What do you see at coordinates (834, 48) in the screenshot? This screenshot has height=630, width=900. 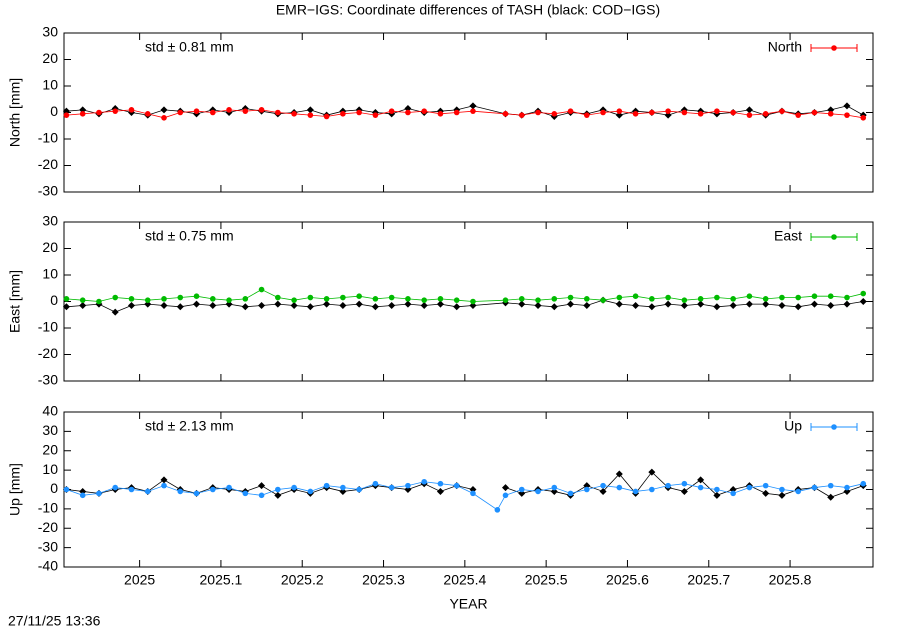 I see `legend-marker` at bounding box center [834, 48].